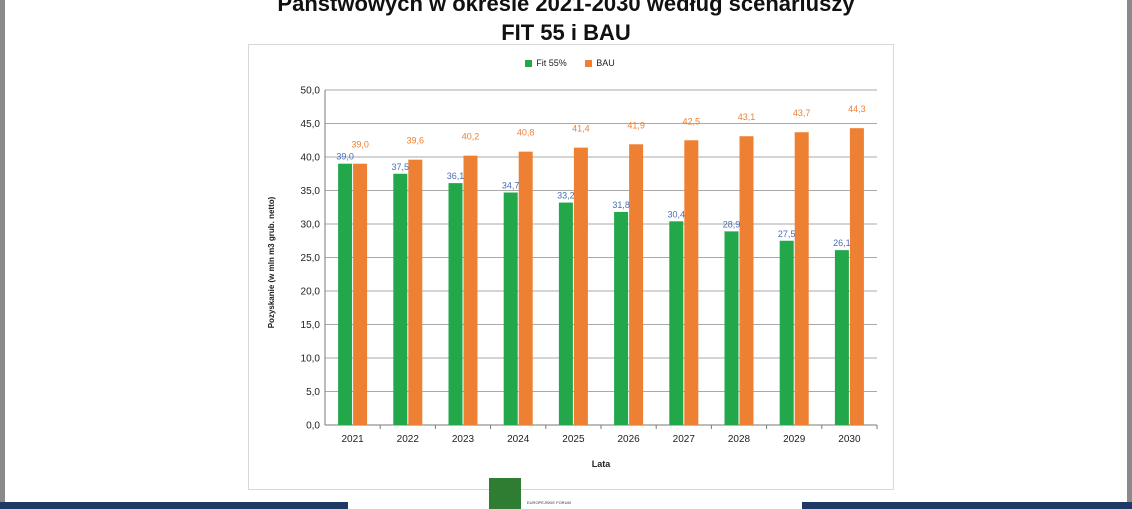 Image resolution: width=1132 pixels, height=509 pixels. Describe the element at coordinates (549, 502) in the screenshot. I see `forum-logo-text: EUROPEJSKIE FORUM` at that location.